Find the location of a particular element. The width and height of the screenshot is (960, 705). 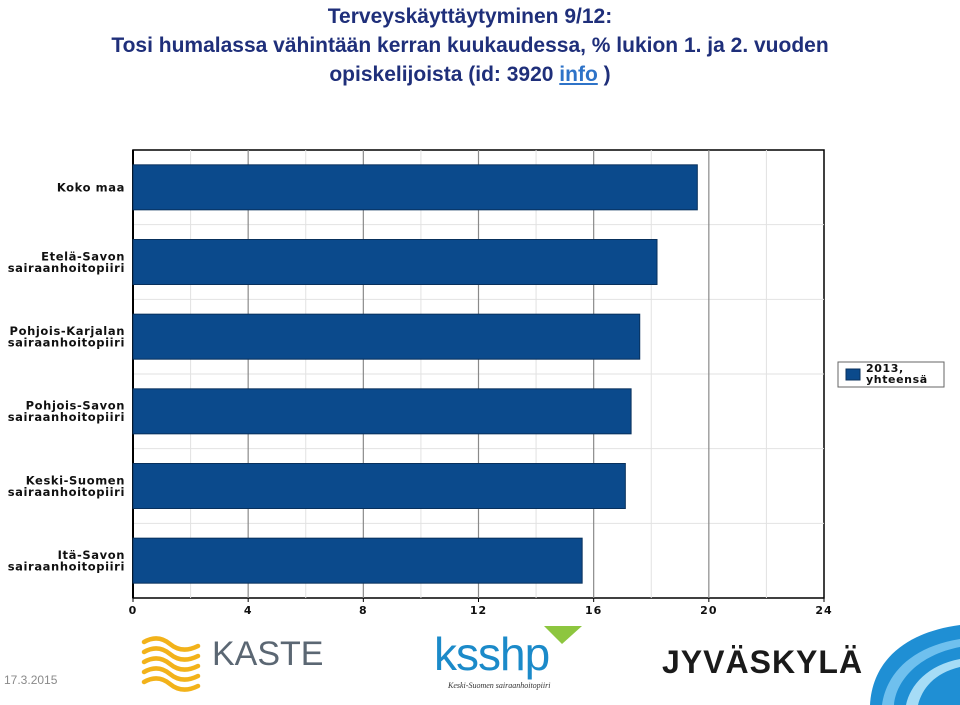

category-label: Pohjois-Savon is located at coordinates (75, 406).